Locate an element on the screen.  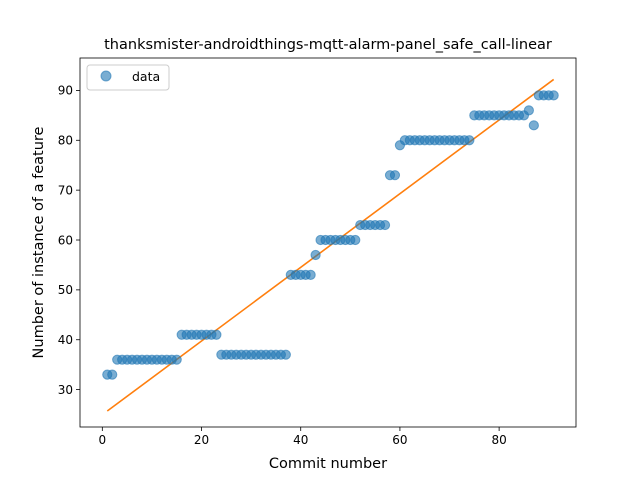
x-axis-label: Commit number is located at coordinates (328, 464).